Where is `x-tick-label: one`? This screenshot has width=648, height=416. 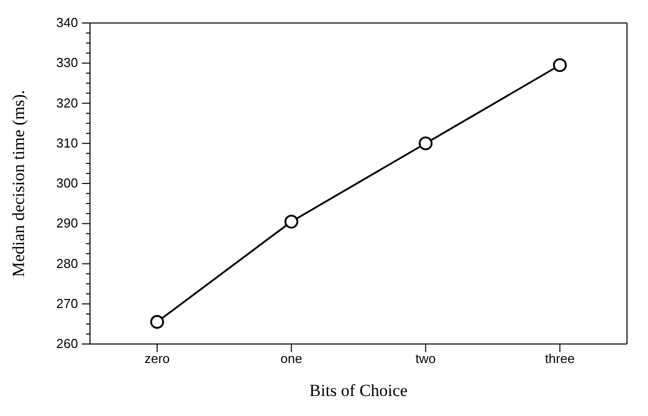 x-tick-label: one is located at coordinates (291, 358).